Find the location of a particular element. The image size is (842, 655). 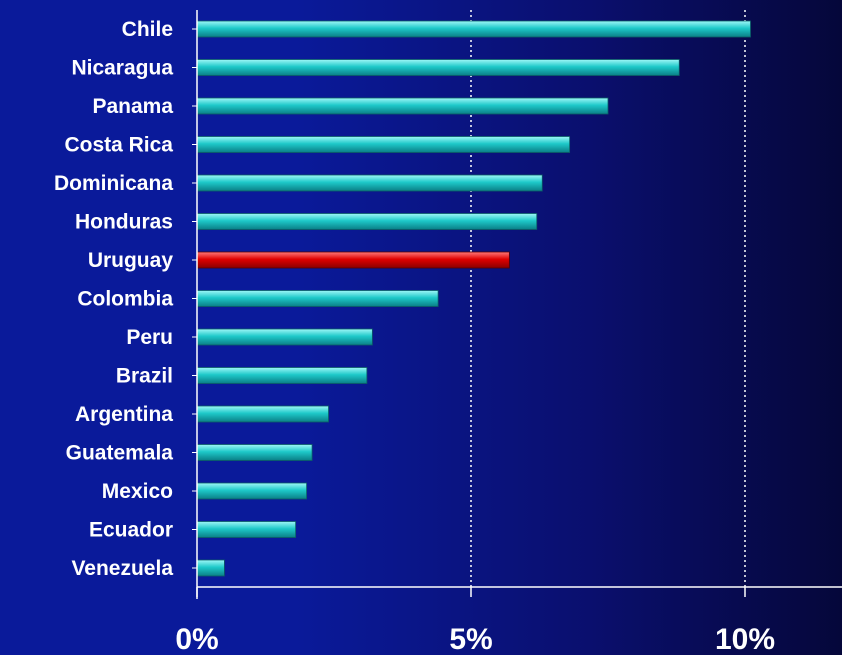

bar-uruguay is located at coordinates (353, 260).